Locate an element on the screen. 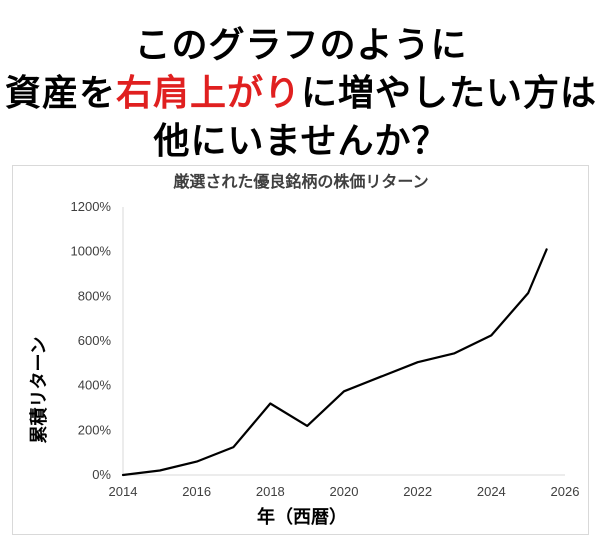  headline-line-2: 資産を右肩上がりに増やしたい方は is located at coordinates (301, 94).